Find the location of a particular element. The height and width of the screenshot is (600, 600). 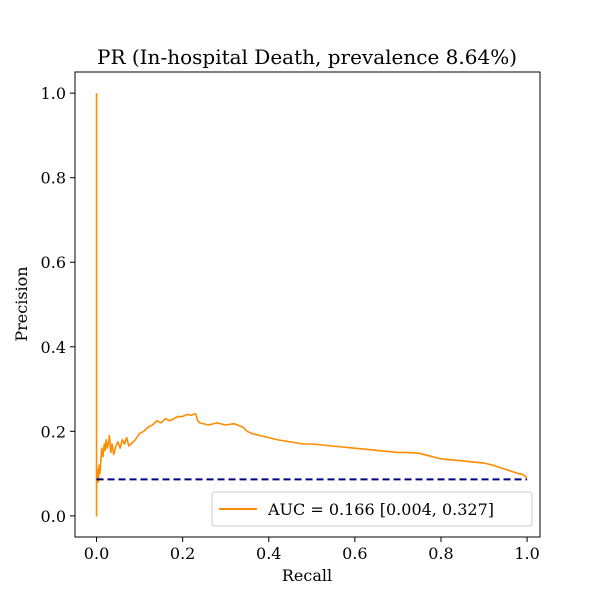

y-tick-label: 0.4 is located at coordinates (53, 347).